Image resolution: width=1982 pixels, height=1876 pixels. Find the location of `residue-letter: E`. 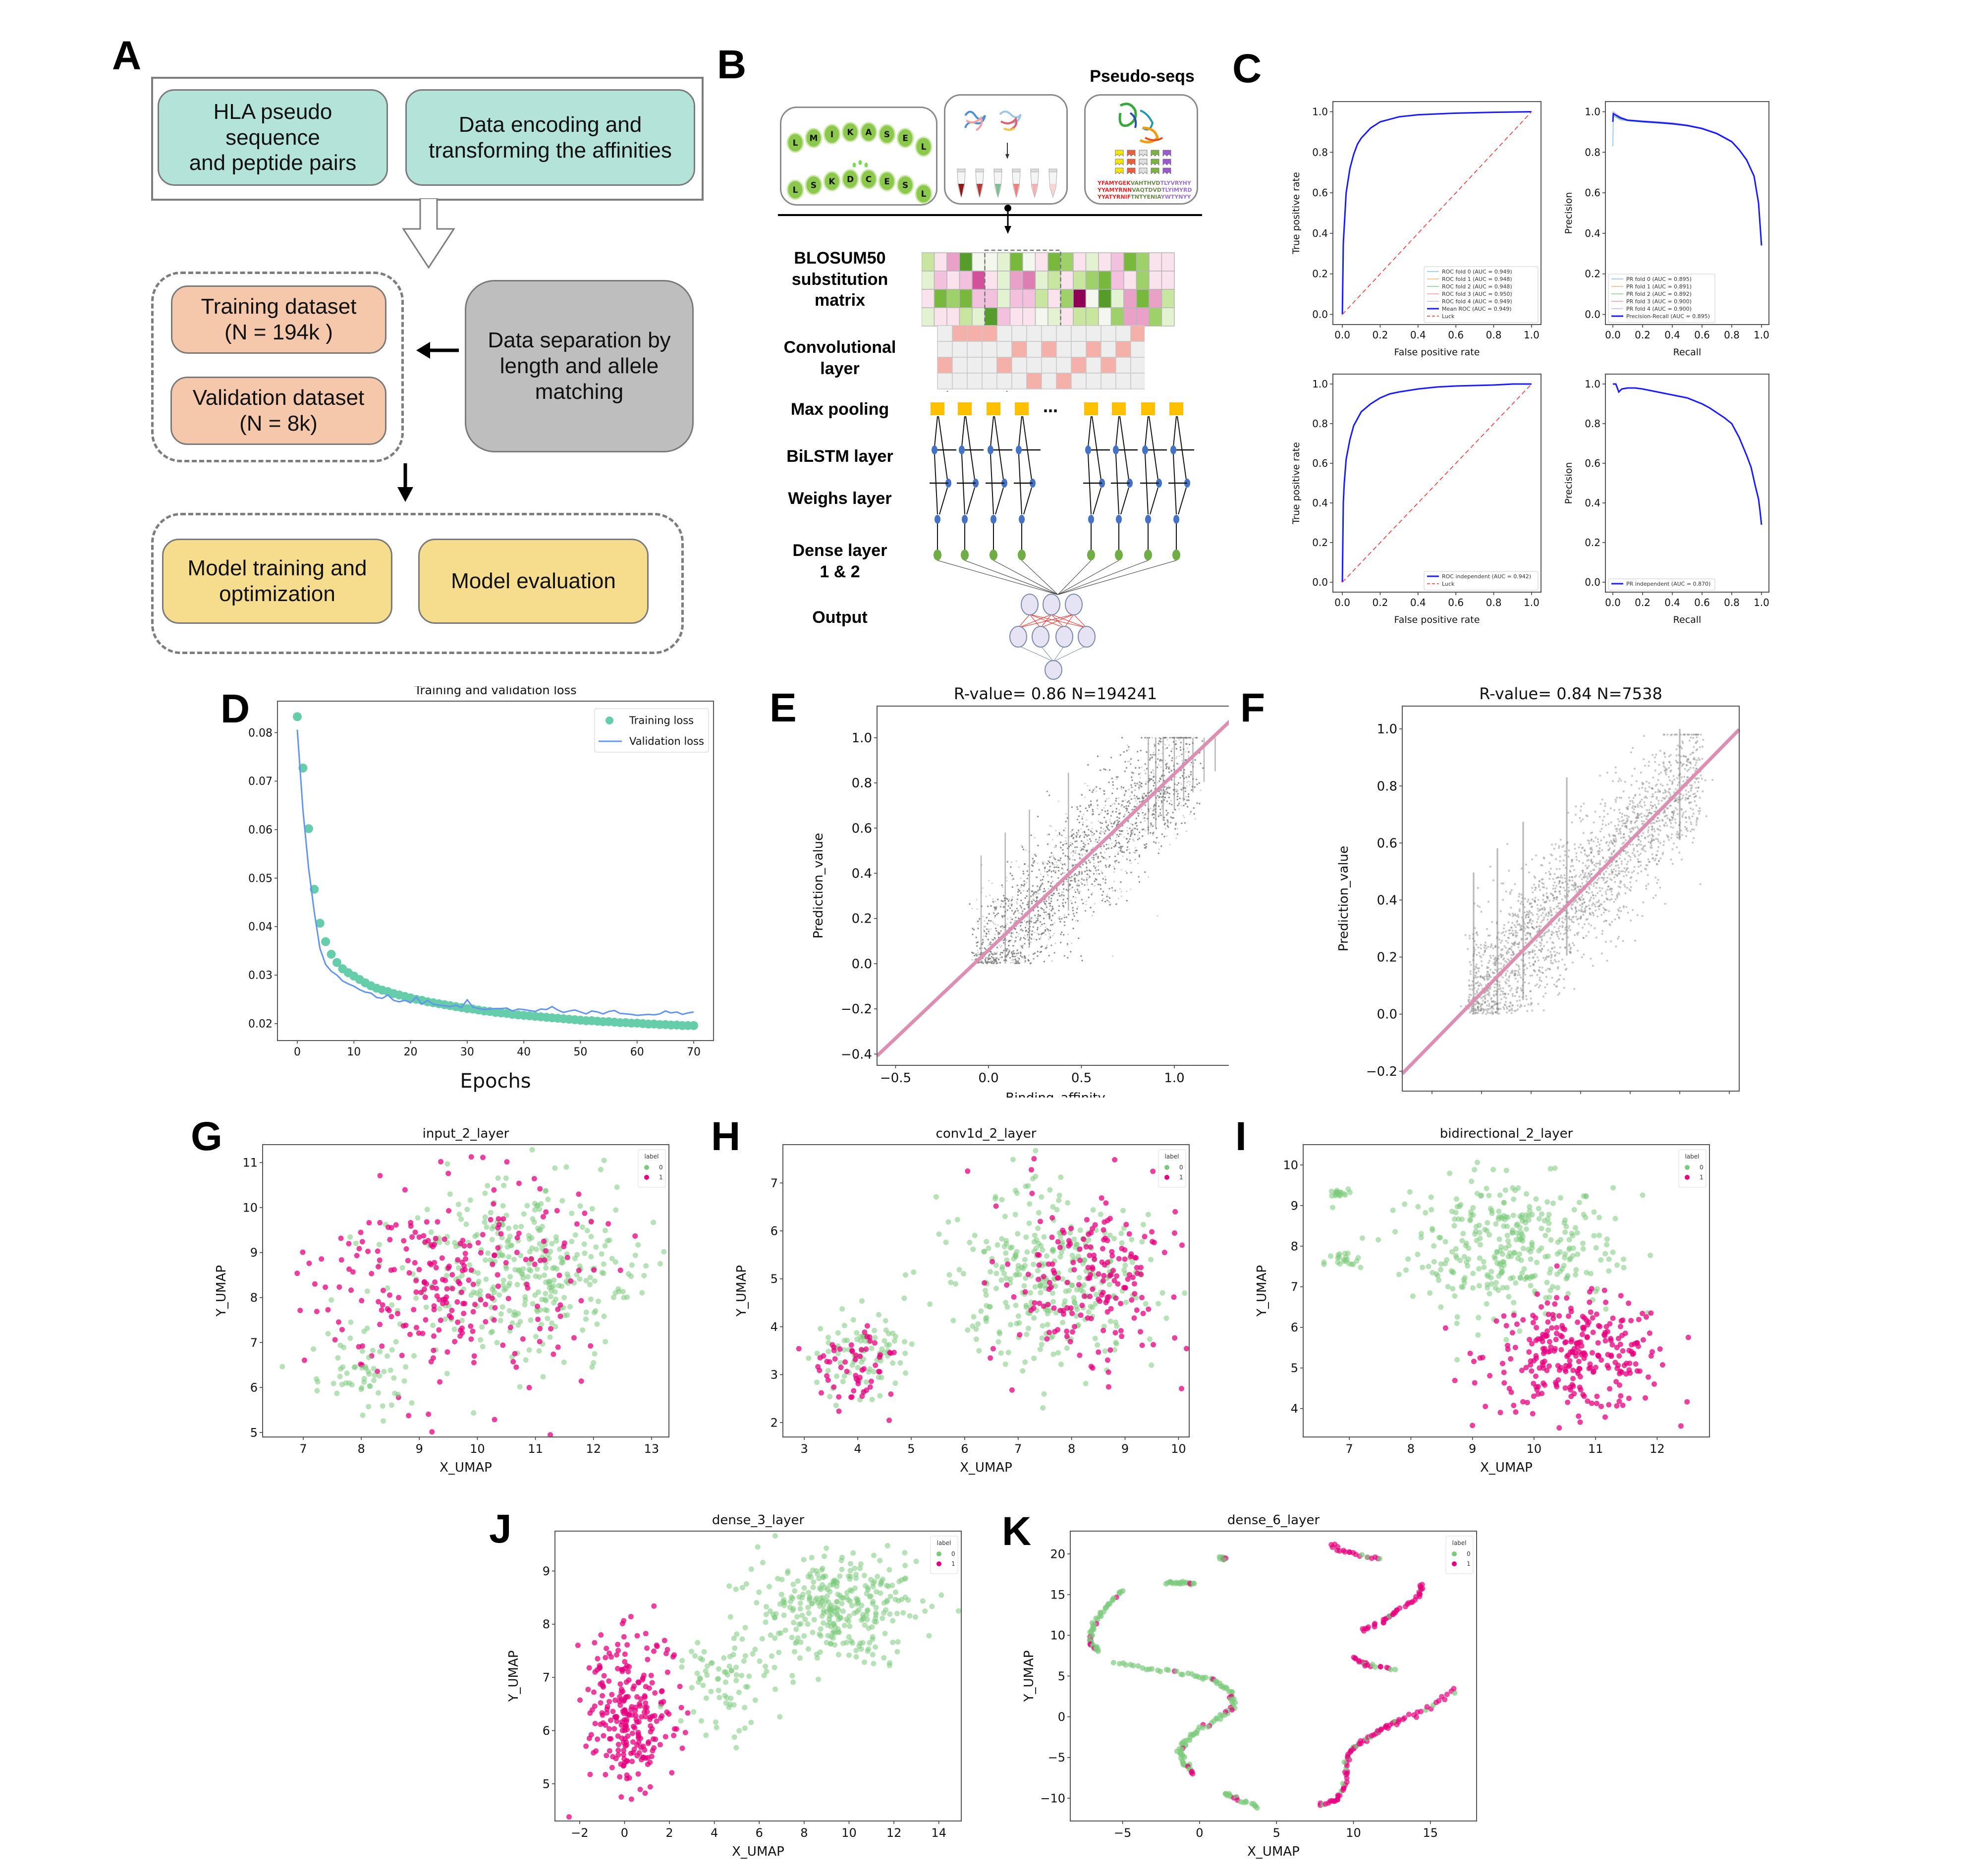

residue-letter: E is located at coordinates (905, 138).